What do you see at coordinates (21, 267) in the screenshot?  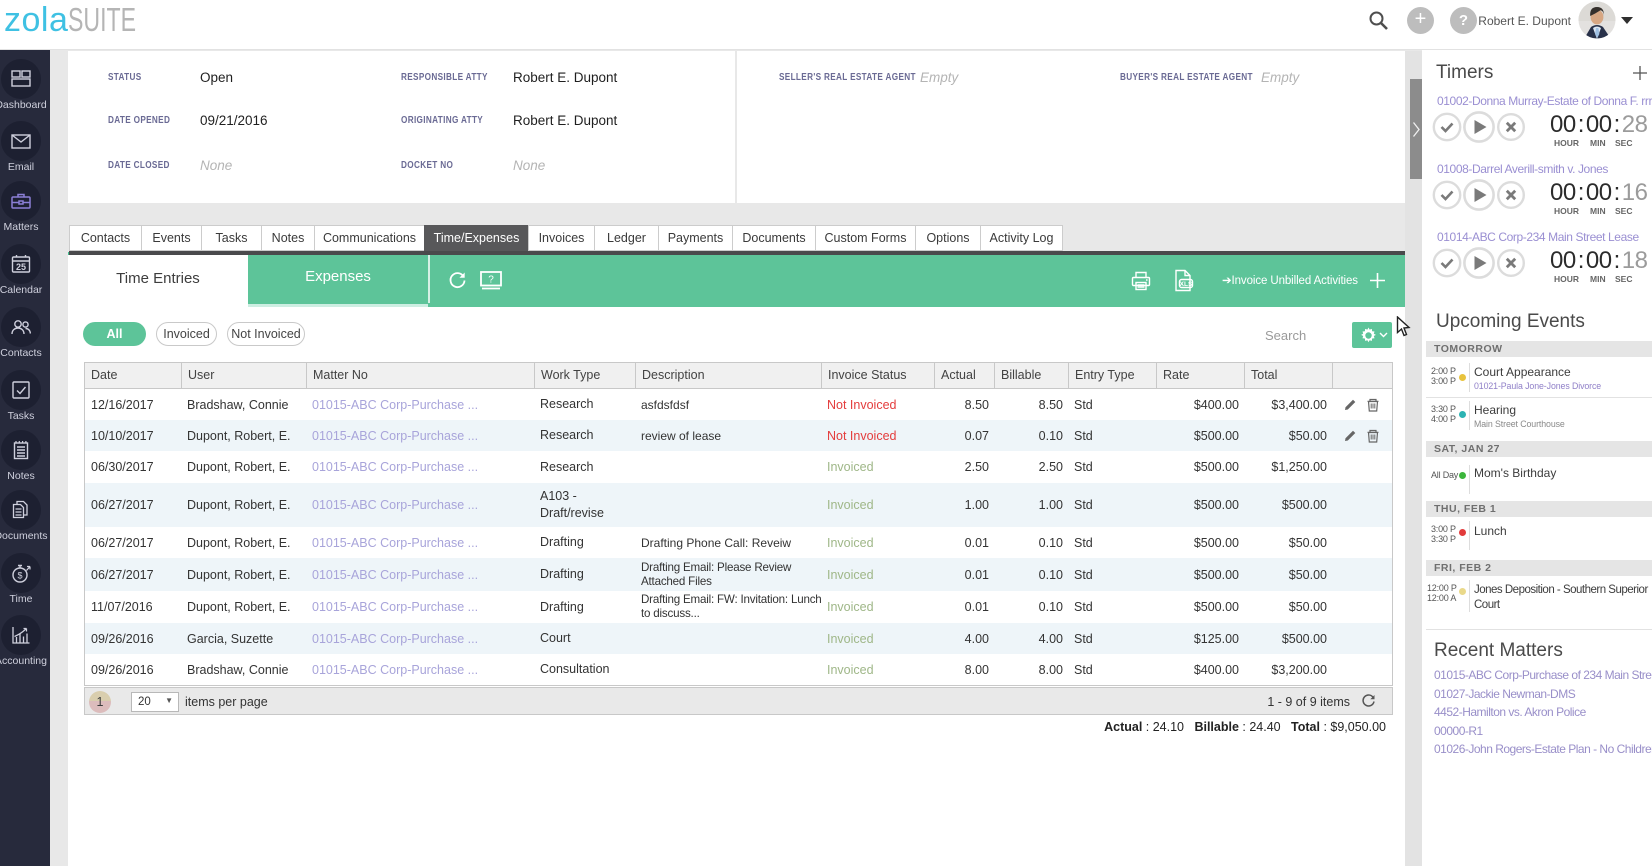 I see `svg-text: 25` at bounding box center [21, 267].